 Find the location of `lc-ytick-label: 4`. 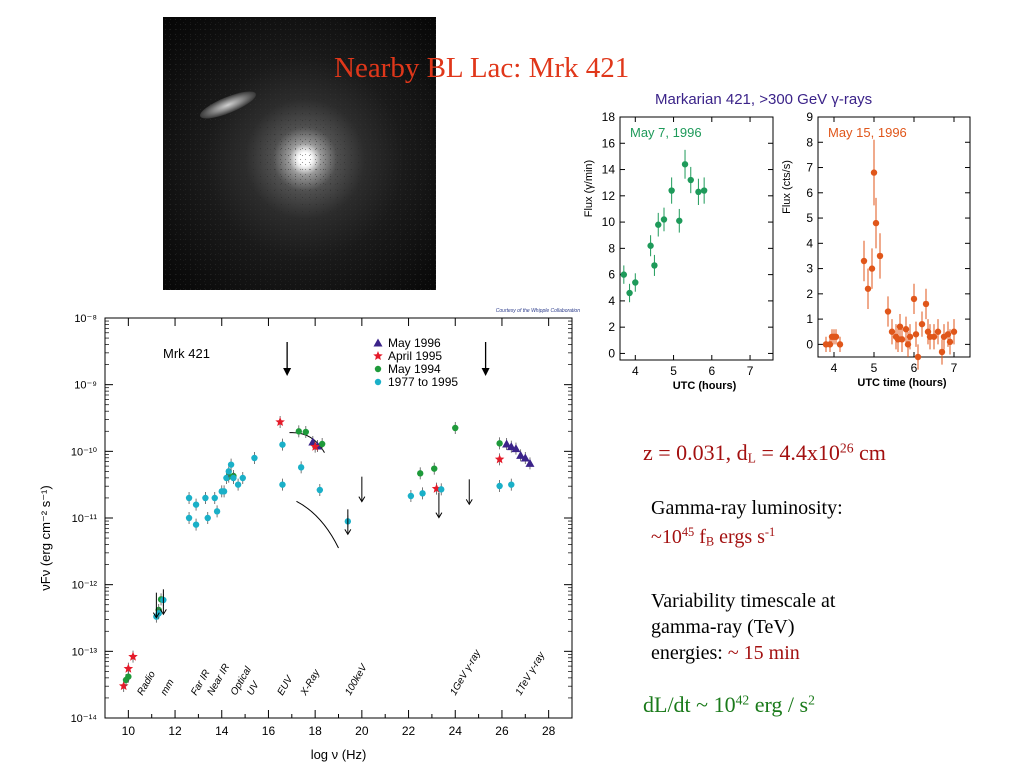

lc-ytick-label: 4 is located at coordinates (809, 243).